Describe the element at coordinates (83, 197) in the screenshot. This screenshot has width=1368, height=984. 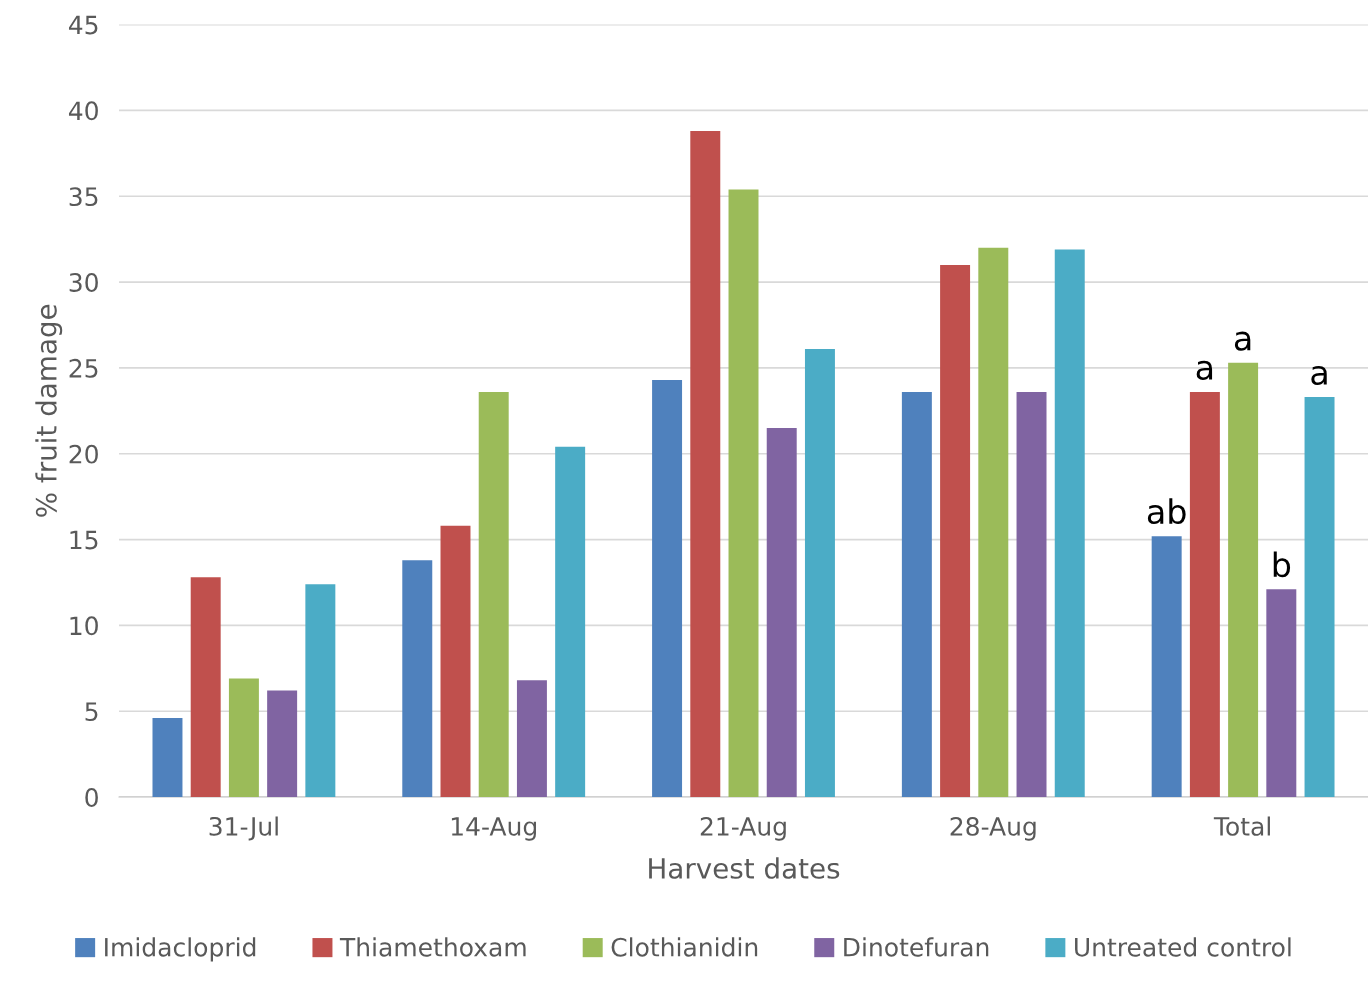
I see `y-tick-label: 35` at that location.